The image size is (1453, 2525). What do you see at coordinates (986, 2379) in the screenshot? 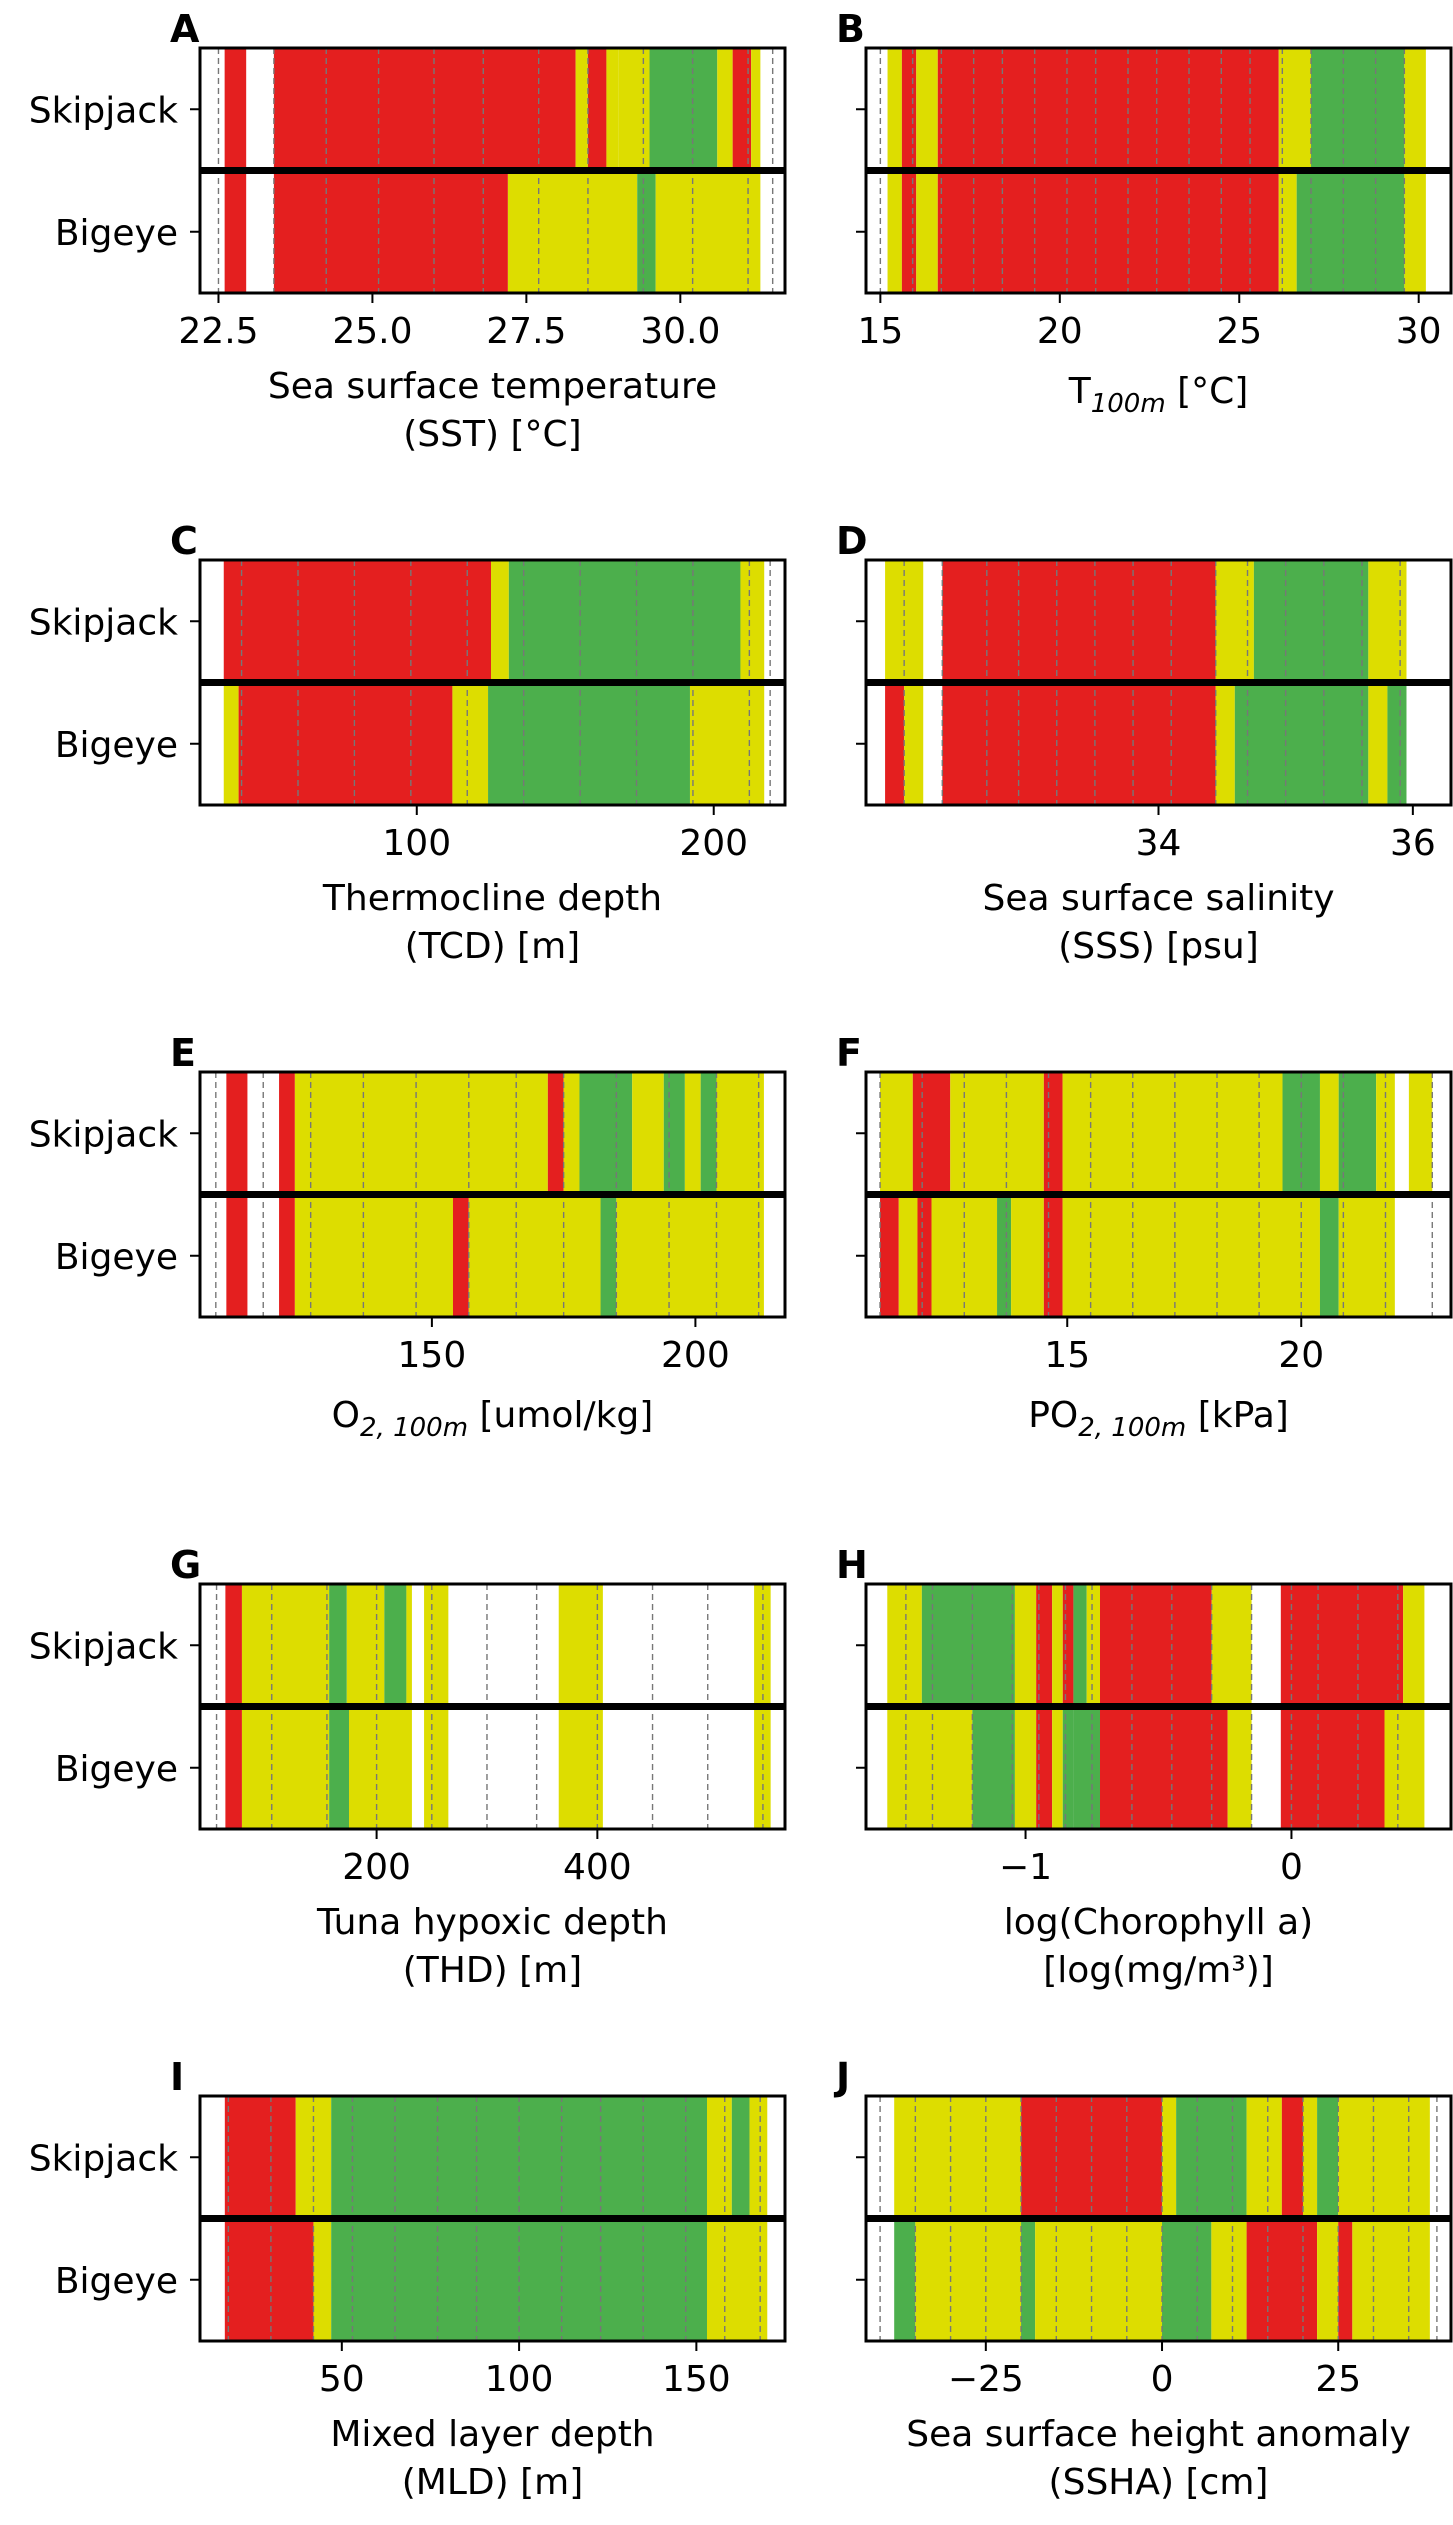
I see `x-tick-label: −25` at bounding box center [986, 2379].